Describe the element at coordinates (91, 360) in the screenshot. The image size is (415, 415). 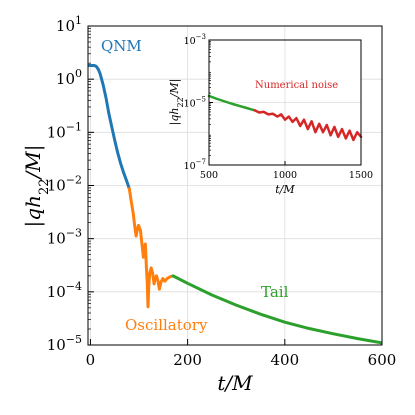
I see `main-x-tick-label: 0` at that location.